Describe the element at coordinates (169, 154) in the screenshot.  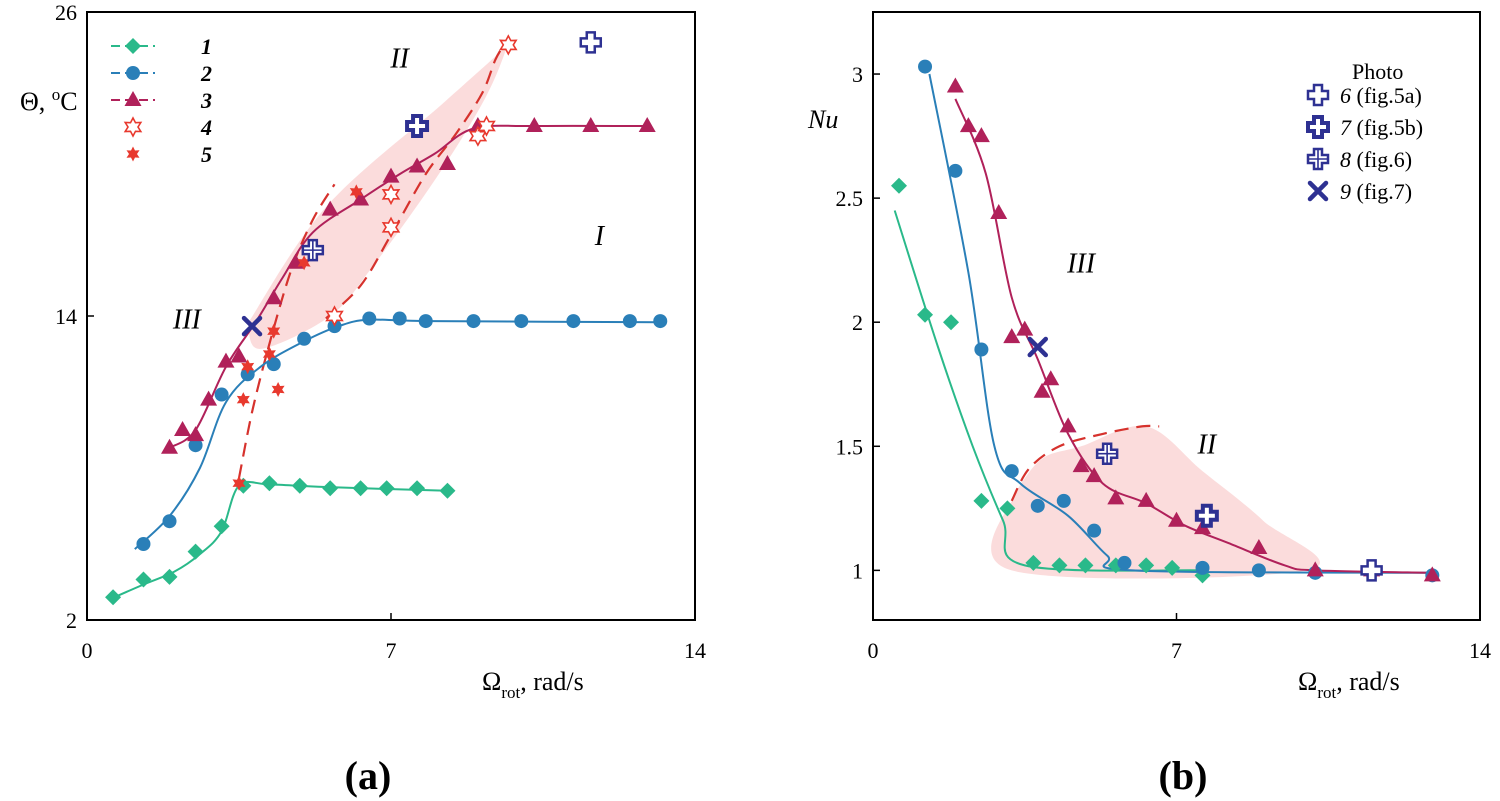
I see `legend-entry-5: 5` at that location.